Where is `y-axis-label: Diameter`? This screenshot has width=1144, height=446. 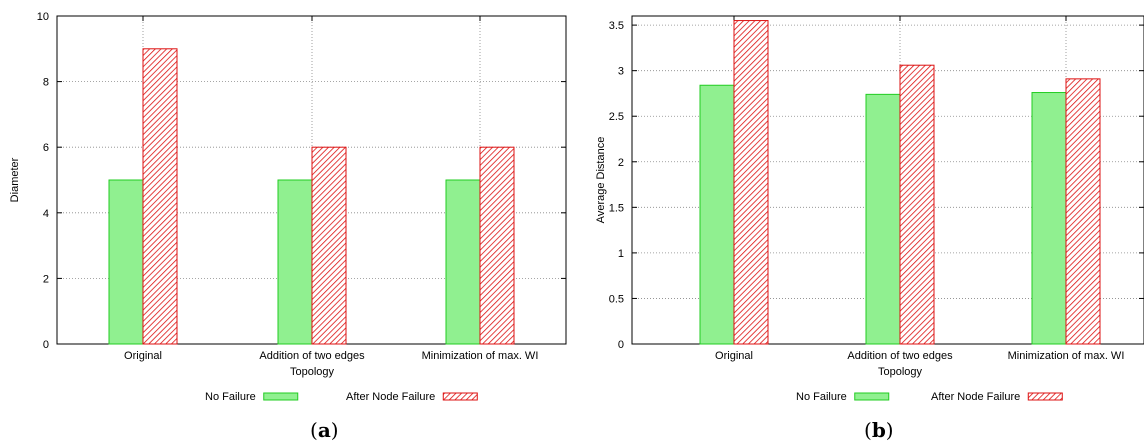
y-axis-label: Diameter is located at coordinates (15, 179).